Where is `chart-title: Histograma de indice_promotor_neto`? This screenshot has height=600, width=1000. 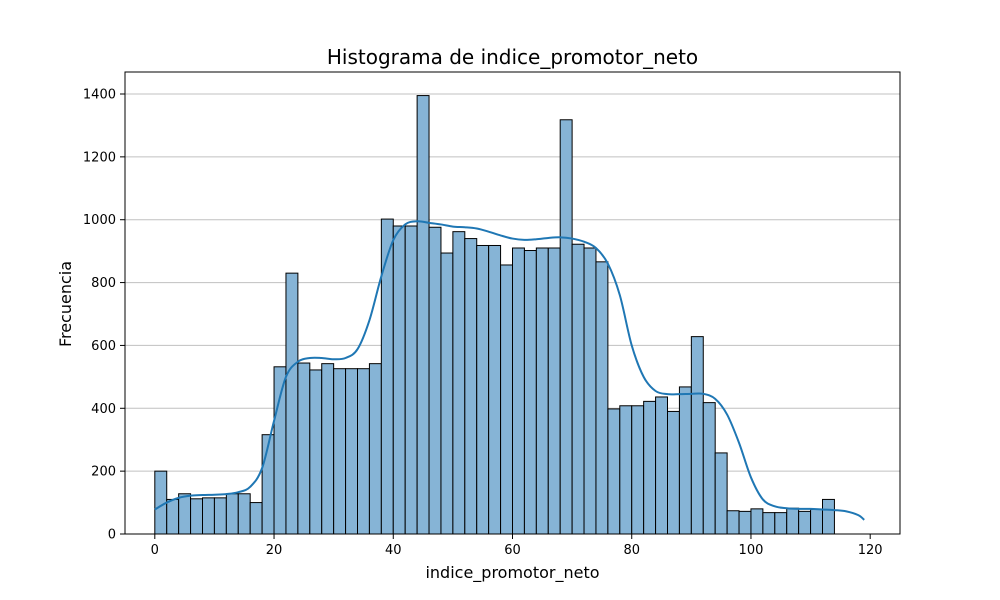
chart-title: Histograma de indice_promotor_neto is located at coordinates (512, 57).